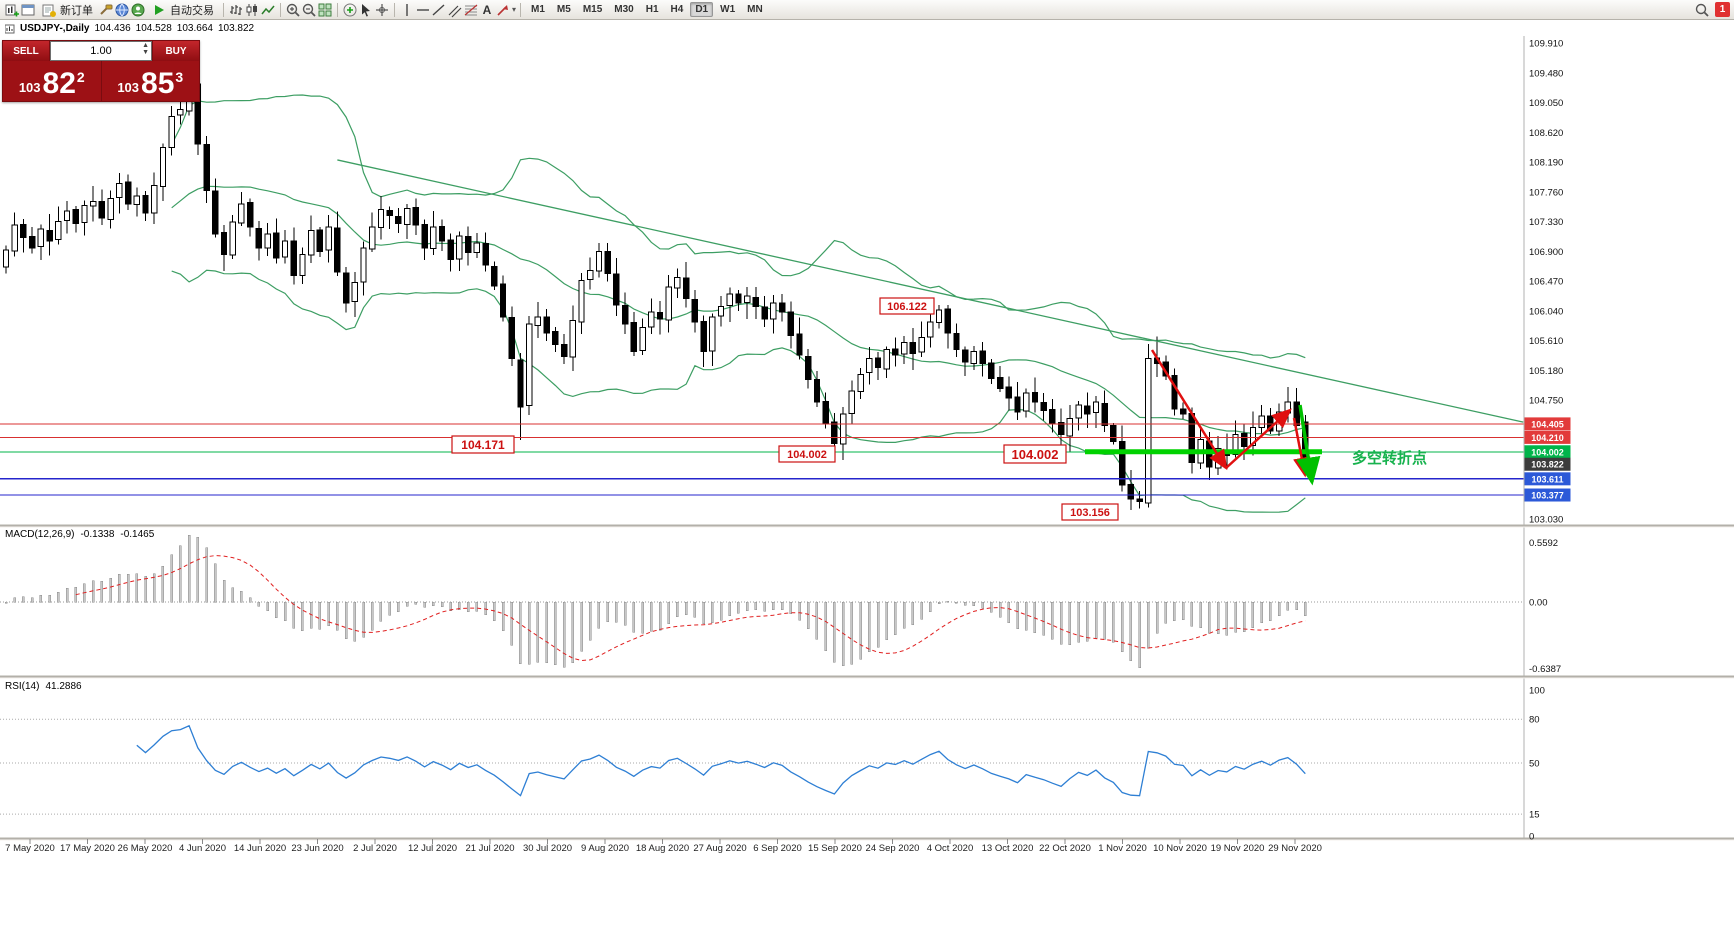 This screenshot has height=943, width=1734. What do you see at coordinates (1702, 10) in the screenshot?
I see `search-icon` at bounding box center [1702, 10].